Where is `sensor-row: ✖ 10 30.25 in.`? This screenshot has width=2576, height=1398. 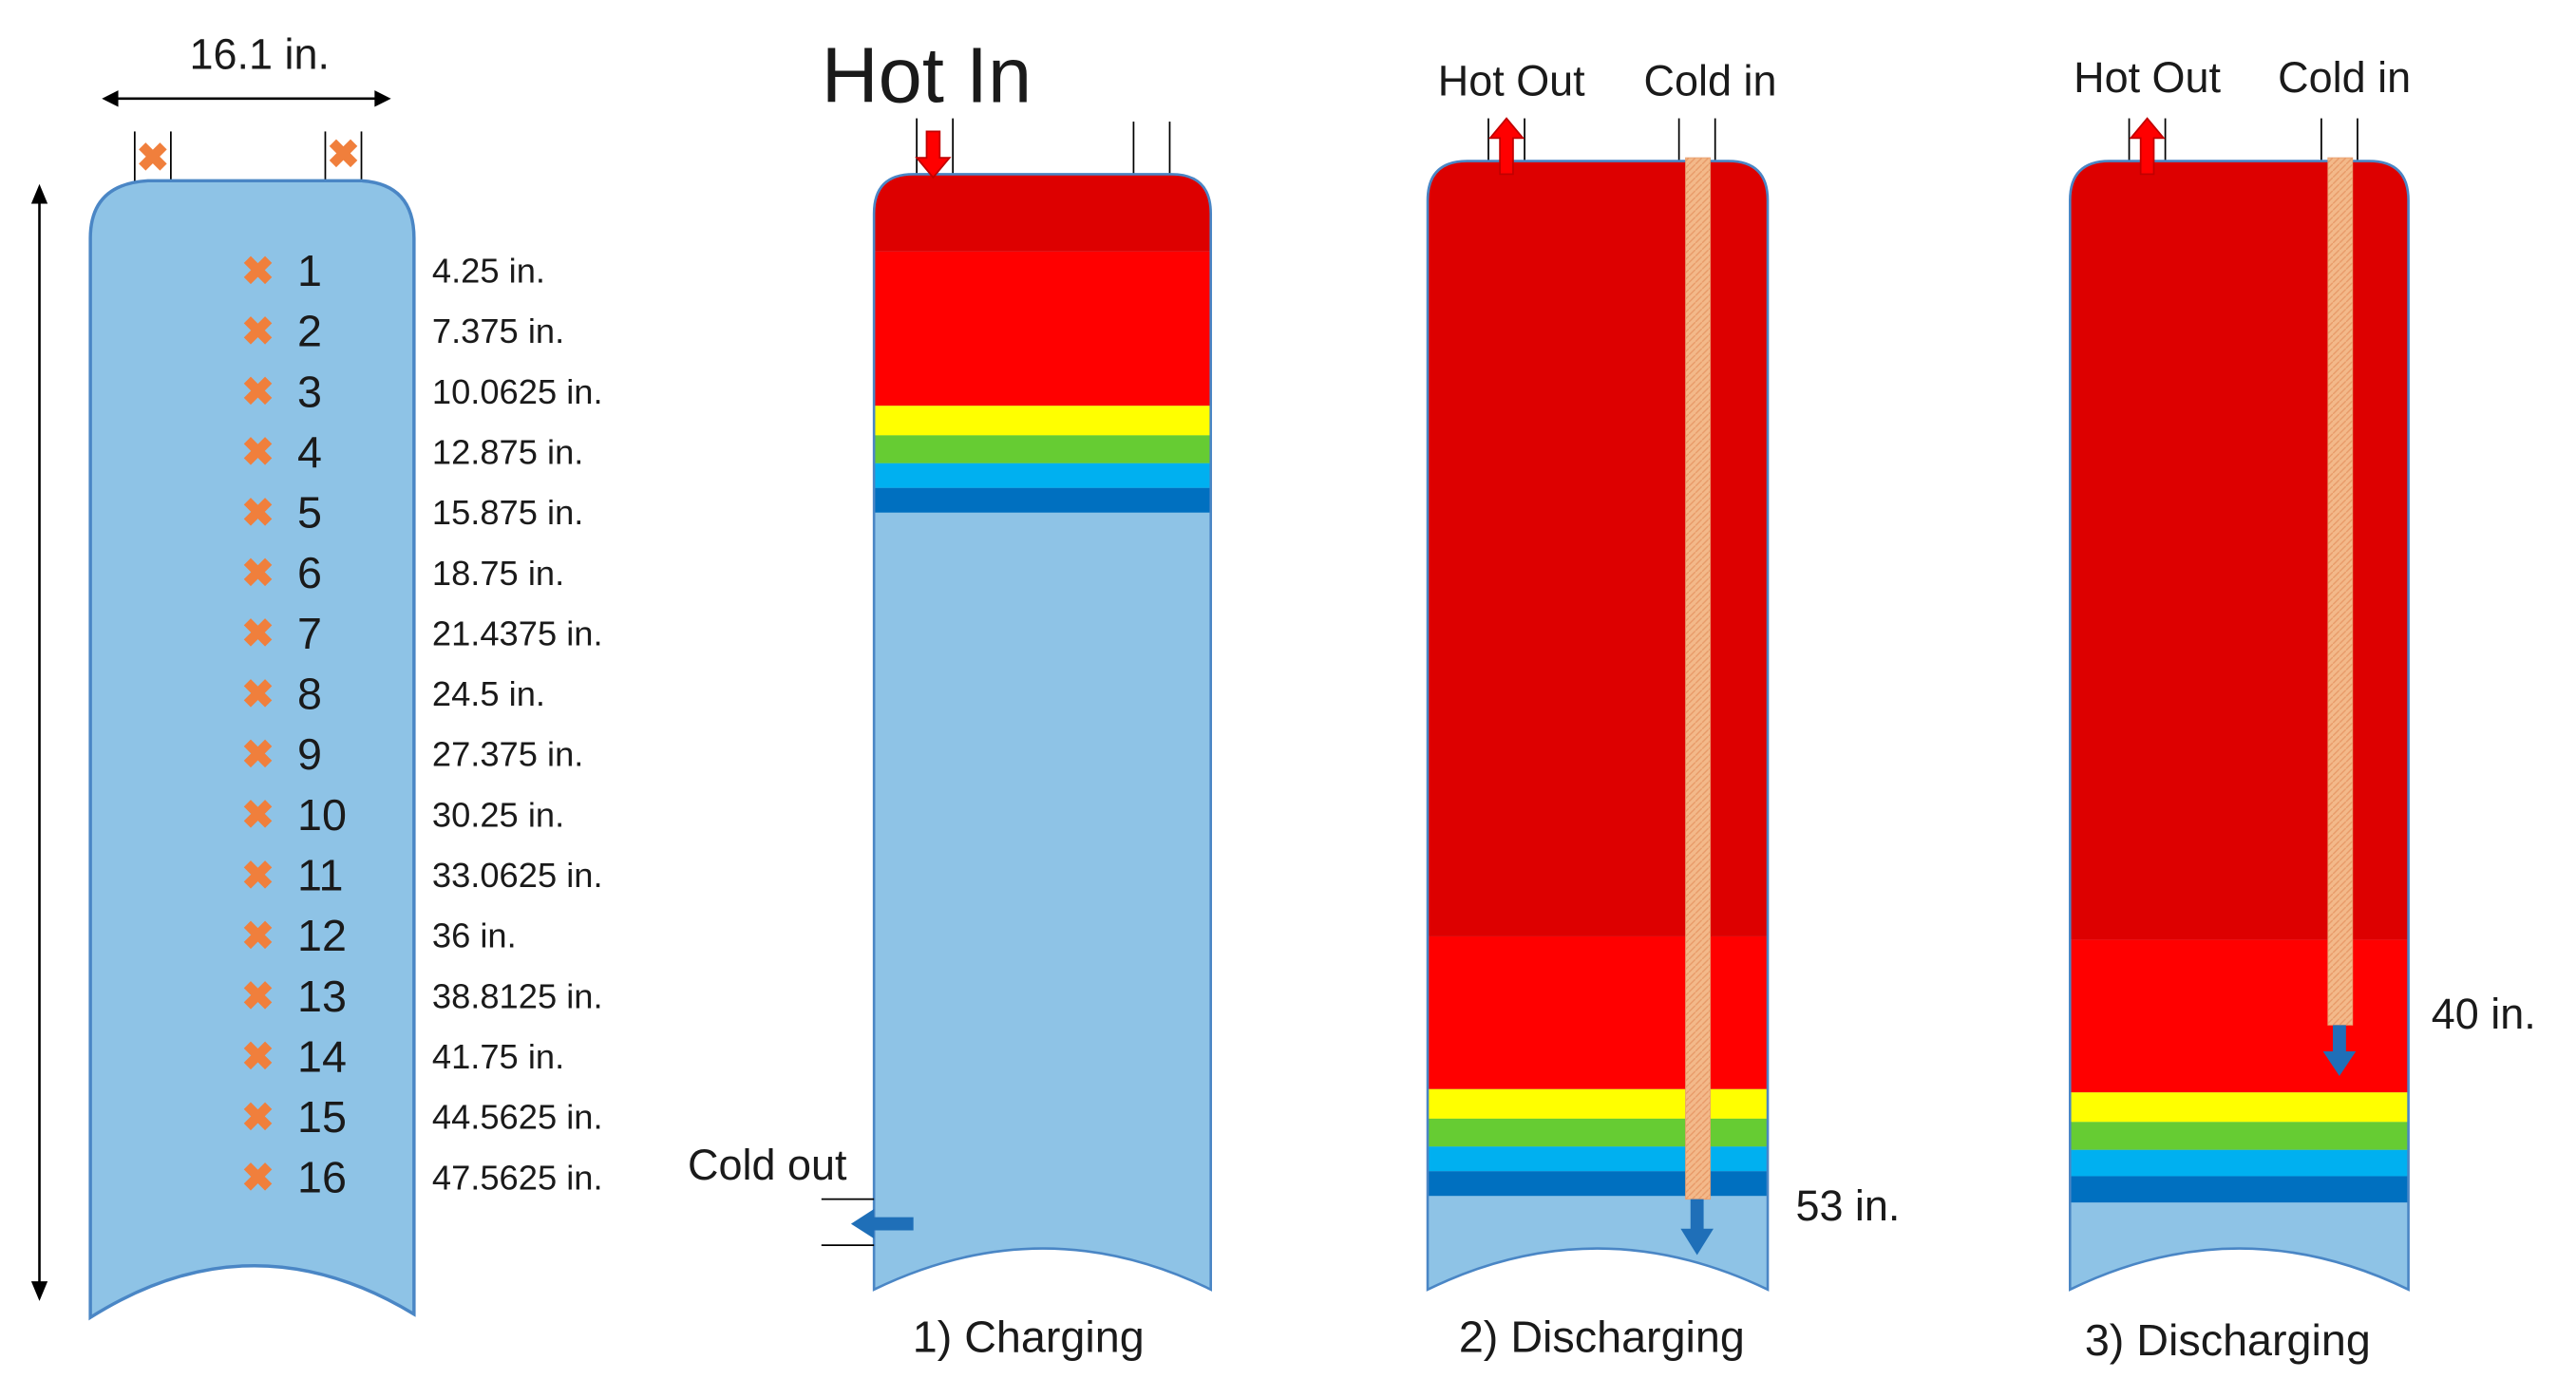 sensor-row: ✖ 10 30.25 in. is located at coordinates (402, 815).